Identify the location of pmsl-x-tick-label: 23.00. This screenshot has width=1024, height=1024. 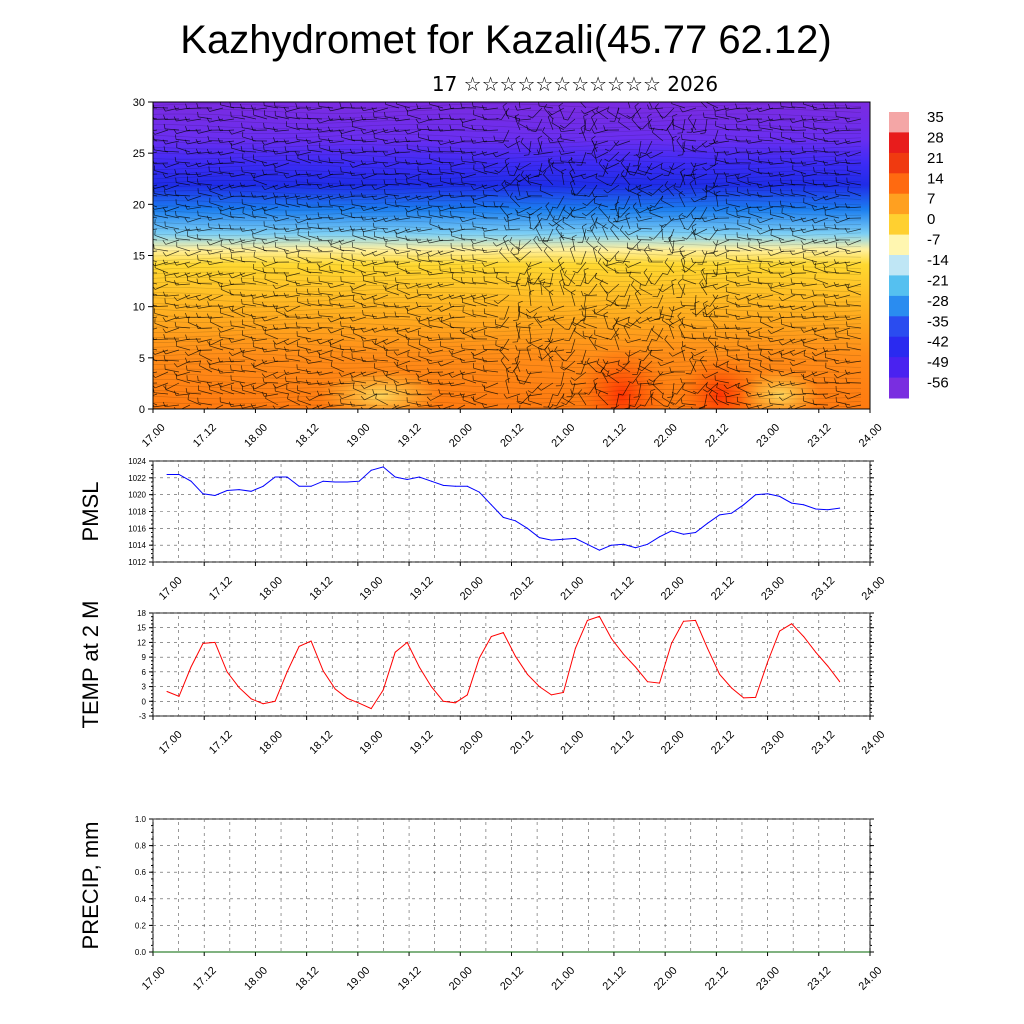
(773, 589).